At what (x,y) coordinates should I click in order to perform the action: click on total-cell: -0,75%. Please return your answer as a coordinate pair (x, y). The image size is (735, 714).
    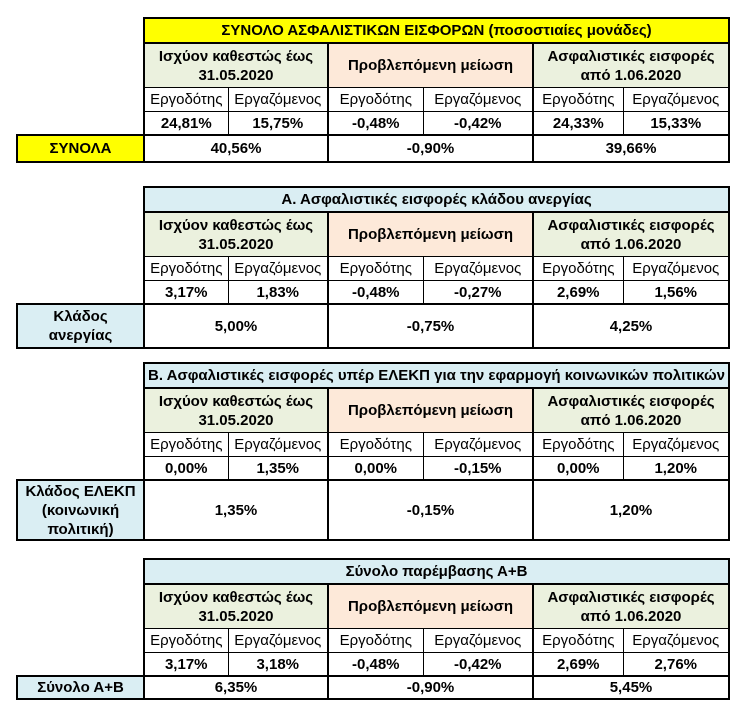
    Looking at the image, I should click on (430, 326).